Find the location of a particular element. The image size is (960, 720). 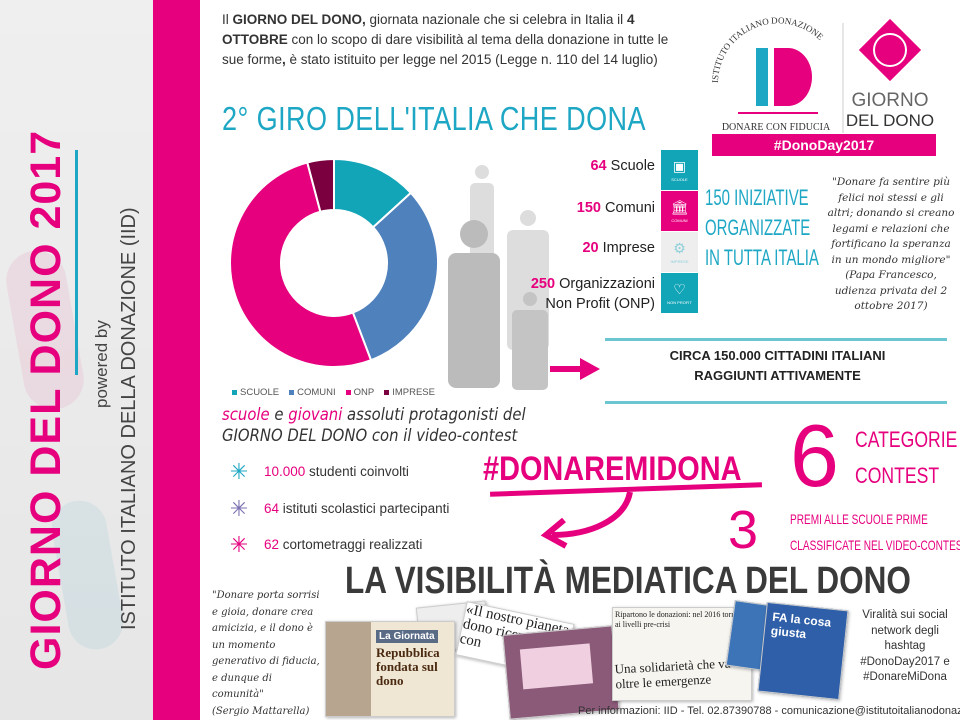

svg-text: GIORNO is located at coordinates (889, 100).